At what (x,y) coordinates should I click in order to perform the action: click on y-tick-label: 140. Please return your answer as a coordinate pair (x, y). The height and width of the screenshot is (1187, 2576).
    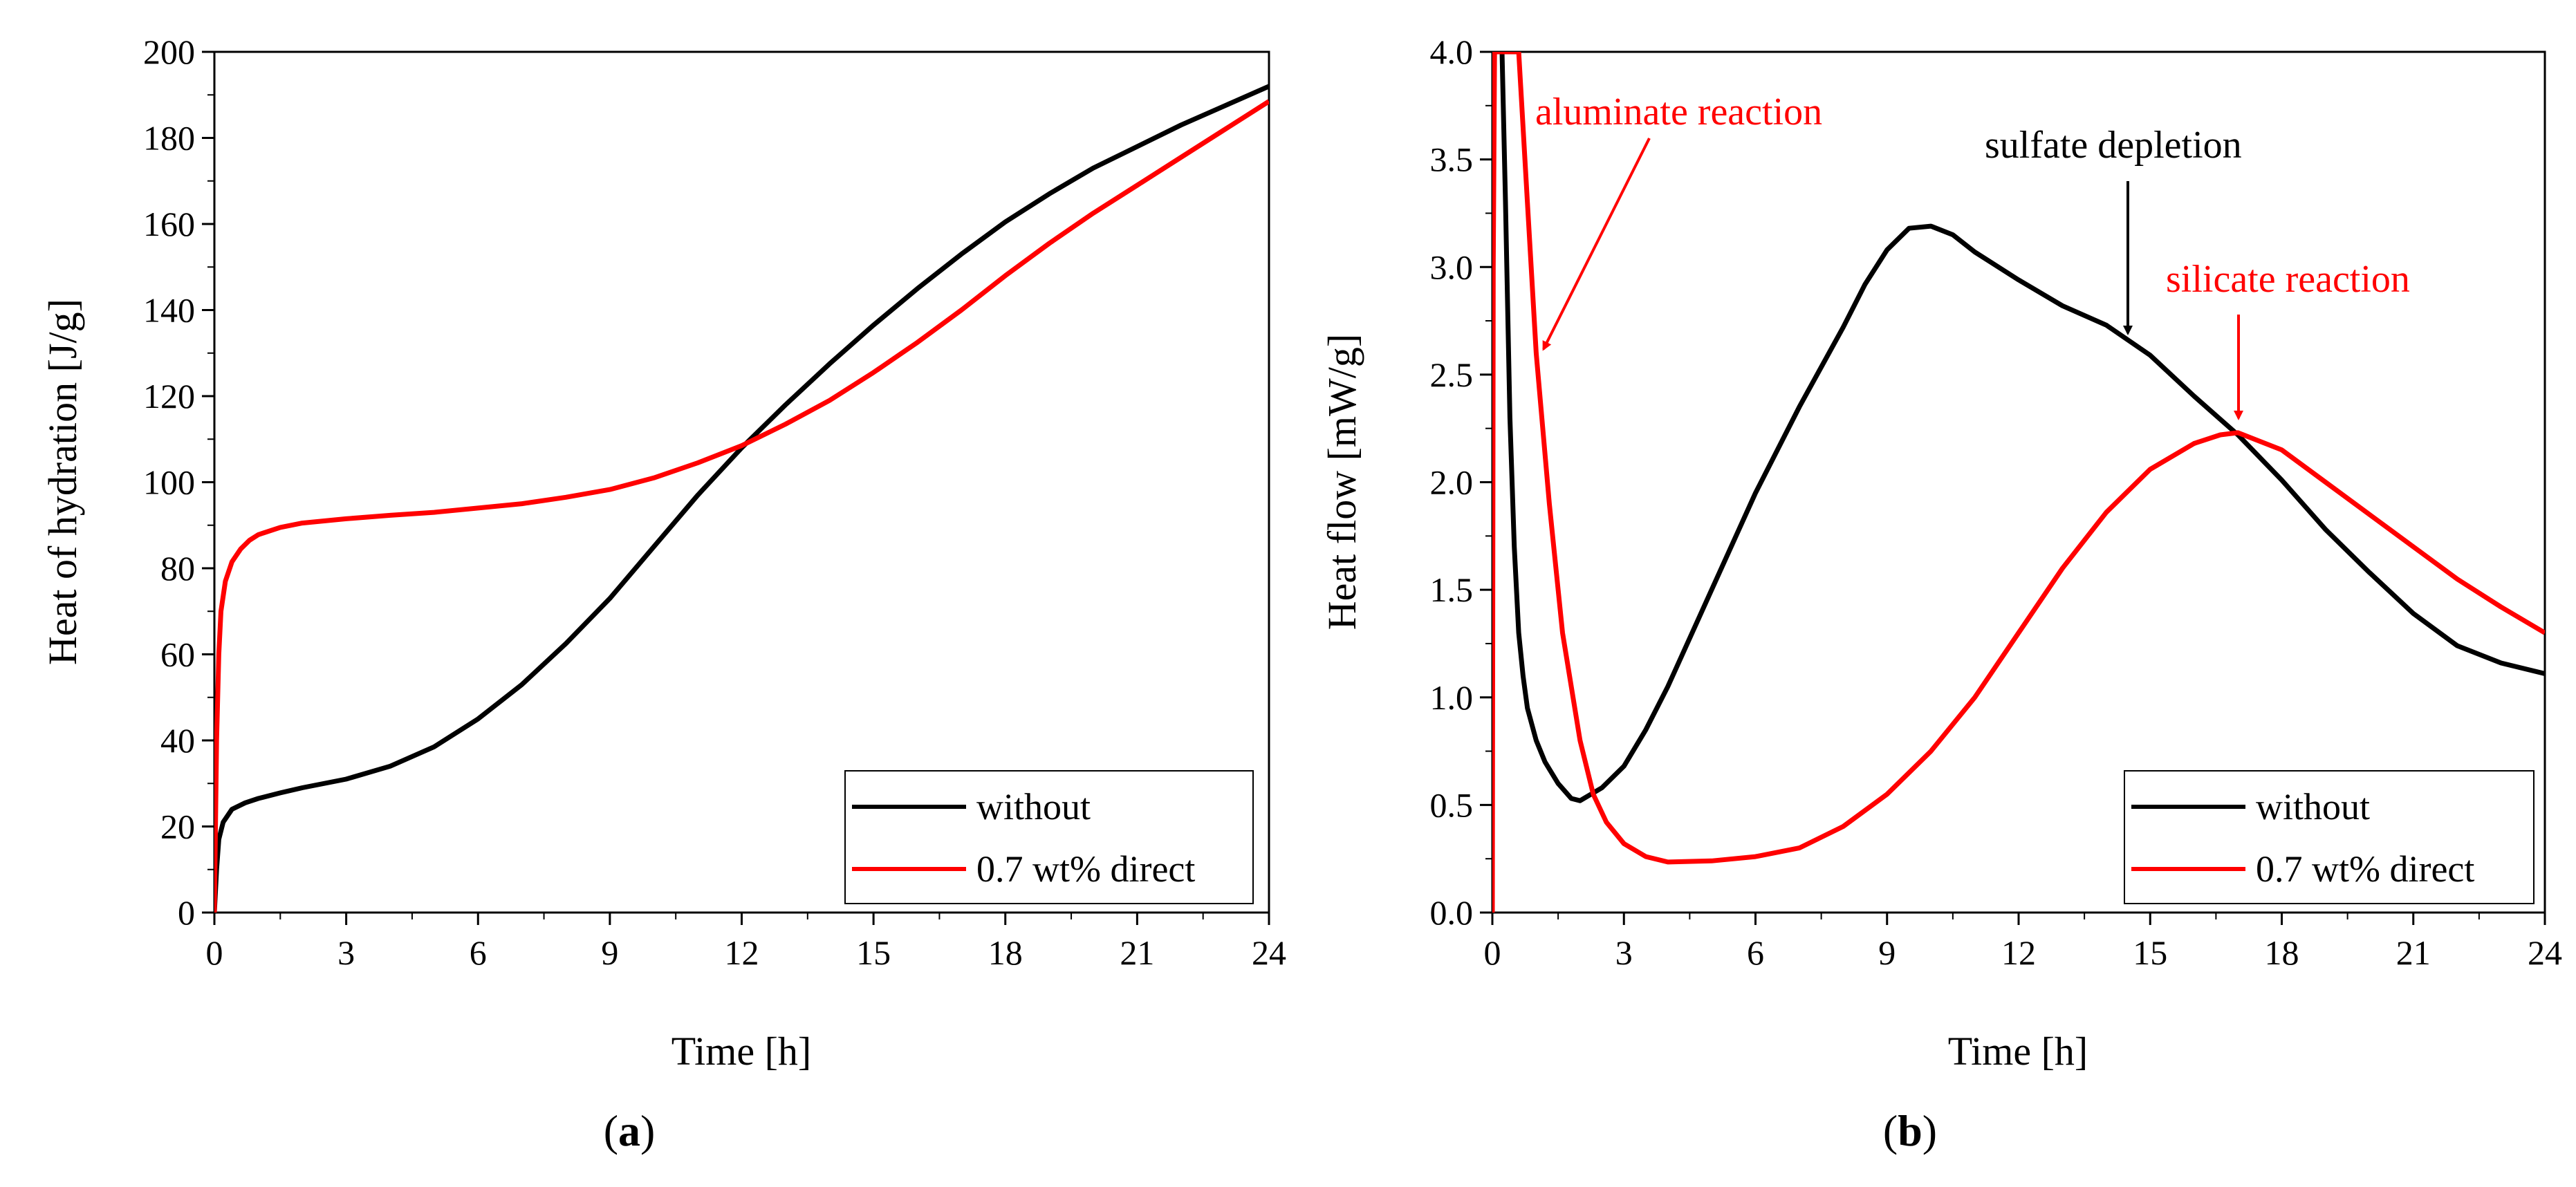
    Looking at the image, I should click on (169, 310).